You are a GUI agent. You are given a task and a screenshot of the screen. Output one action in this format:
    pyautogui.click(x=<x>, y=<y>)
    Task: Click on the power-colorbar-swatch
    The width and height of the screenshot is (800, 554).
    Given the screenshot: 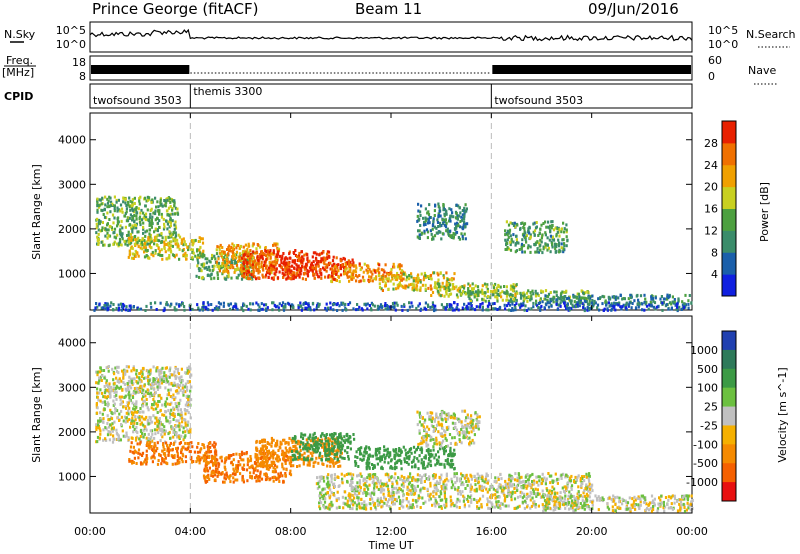 What is the action you would take?
    pyautogui.click(x=729, y=285)
    